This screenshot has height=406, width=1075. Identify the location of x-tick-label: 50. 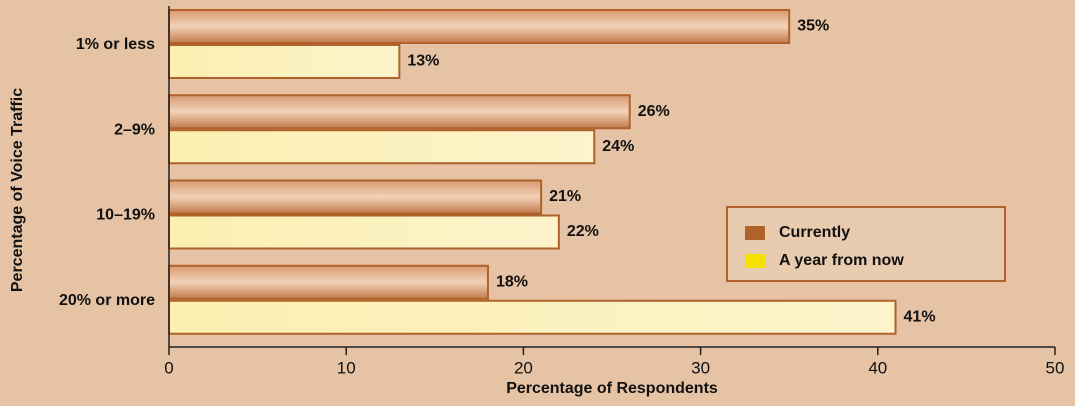
(1055, 367).